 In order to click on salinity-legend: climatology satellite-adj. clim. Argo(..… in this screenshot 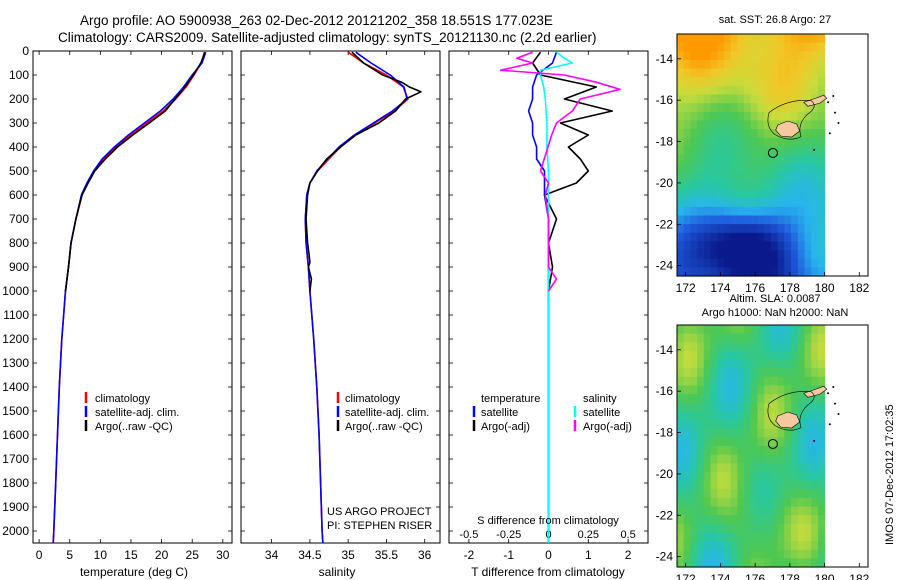, I will do `click(382, 412)`.